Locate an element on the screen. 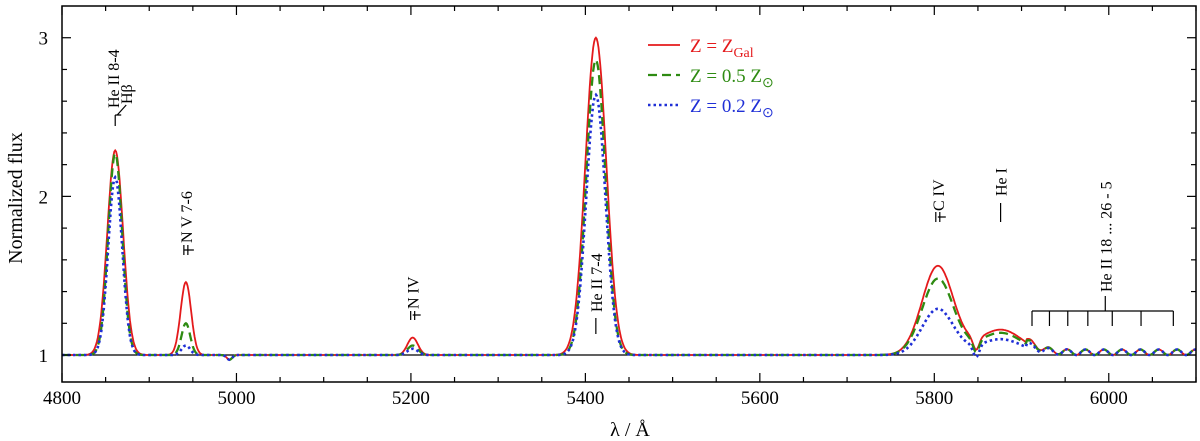 This screenshot has width=1200, height=441. y-tick-label: 2 is located at coordinates (44, 197).